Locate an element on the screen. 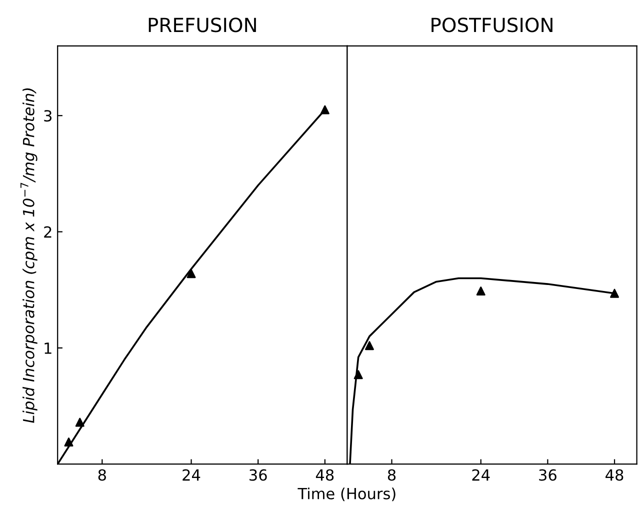 The width and height of the screenshot is (640, 510). y-axis-title: Lipid Incorporation (cpm x 10$^{−7}$/mg Protein) is located at coordinates (29, 255).